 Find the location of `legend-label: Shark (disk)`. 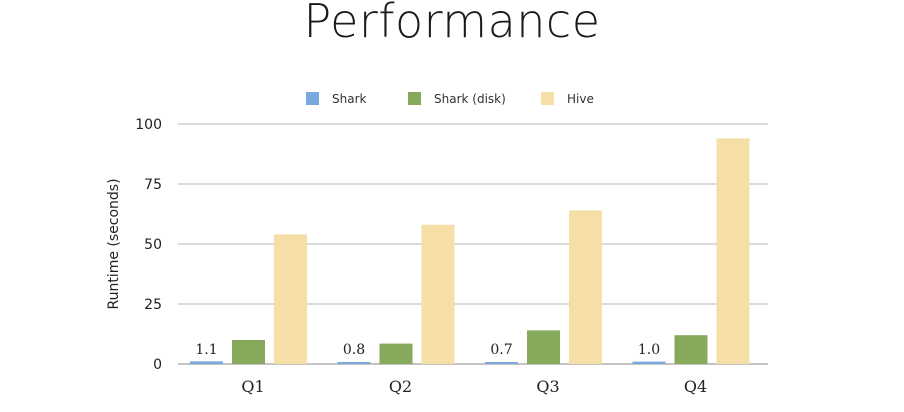

legend-label: Shark (disk) is located at coordinates (470, 99).